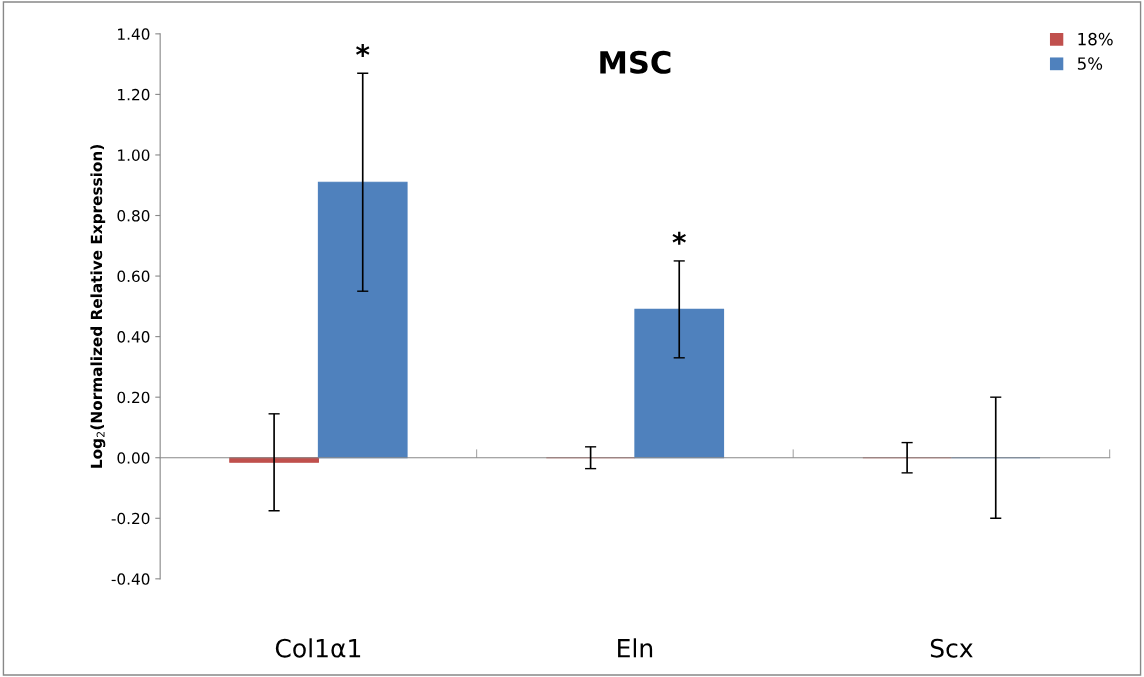 Image resolution: width=1144 pixels, height=677 pixels. Describe the element at coordinates (133, 276) in the screenshot. I see `y-tick-label: 0.60` at that location.